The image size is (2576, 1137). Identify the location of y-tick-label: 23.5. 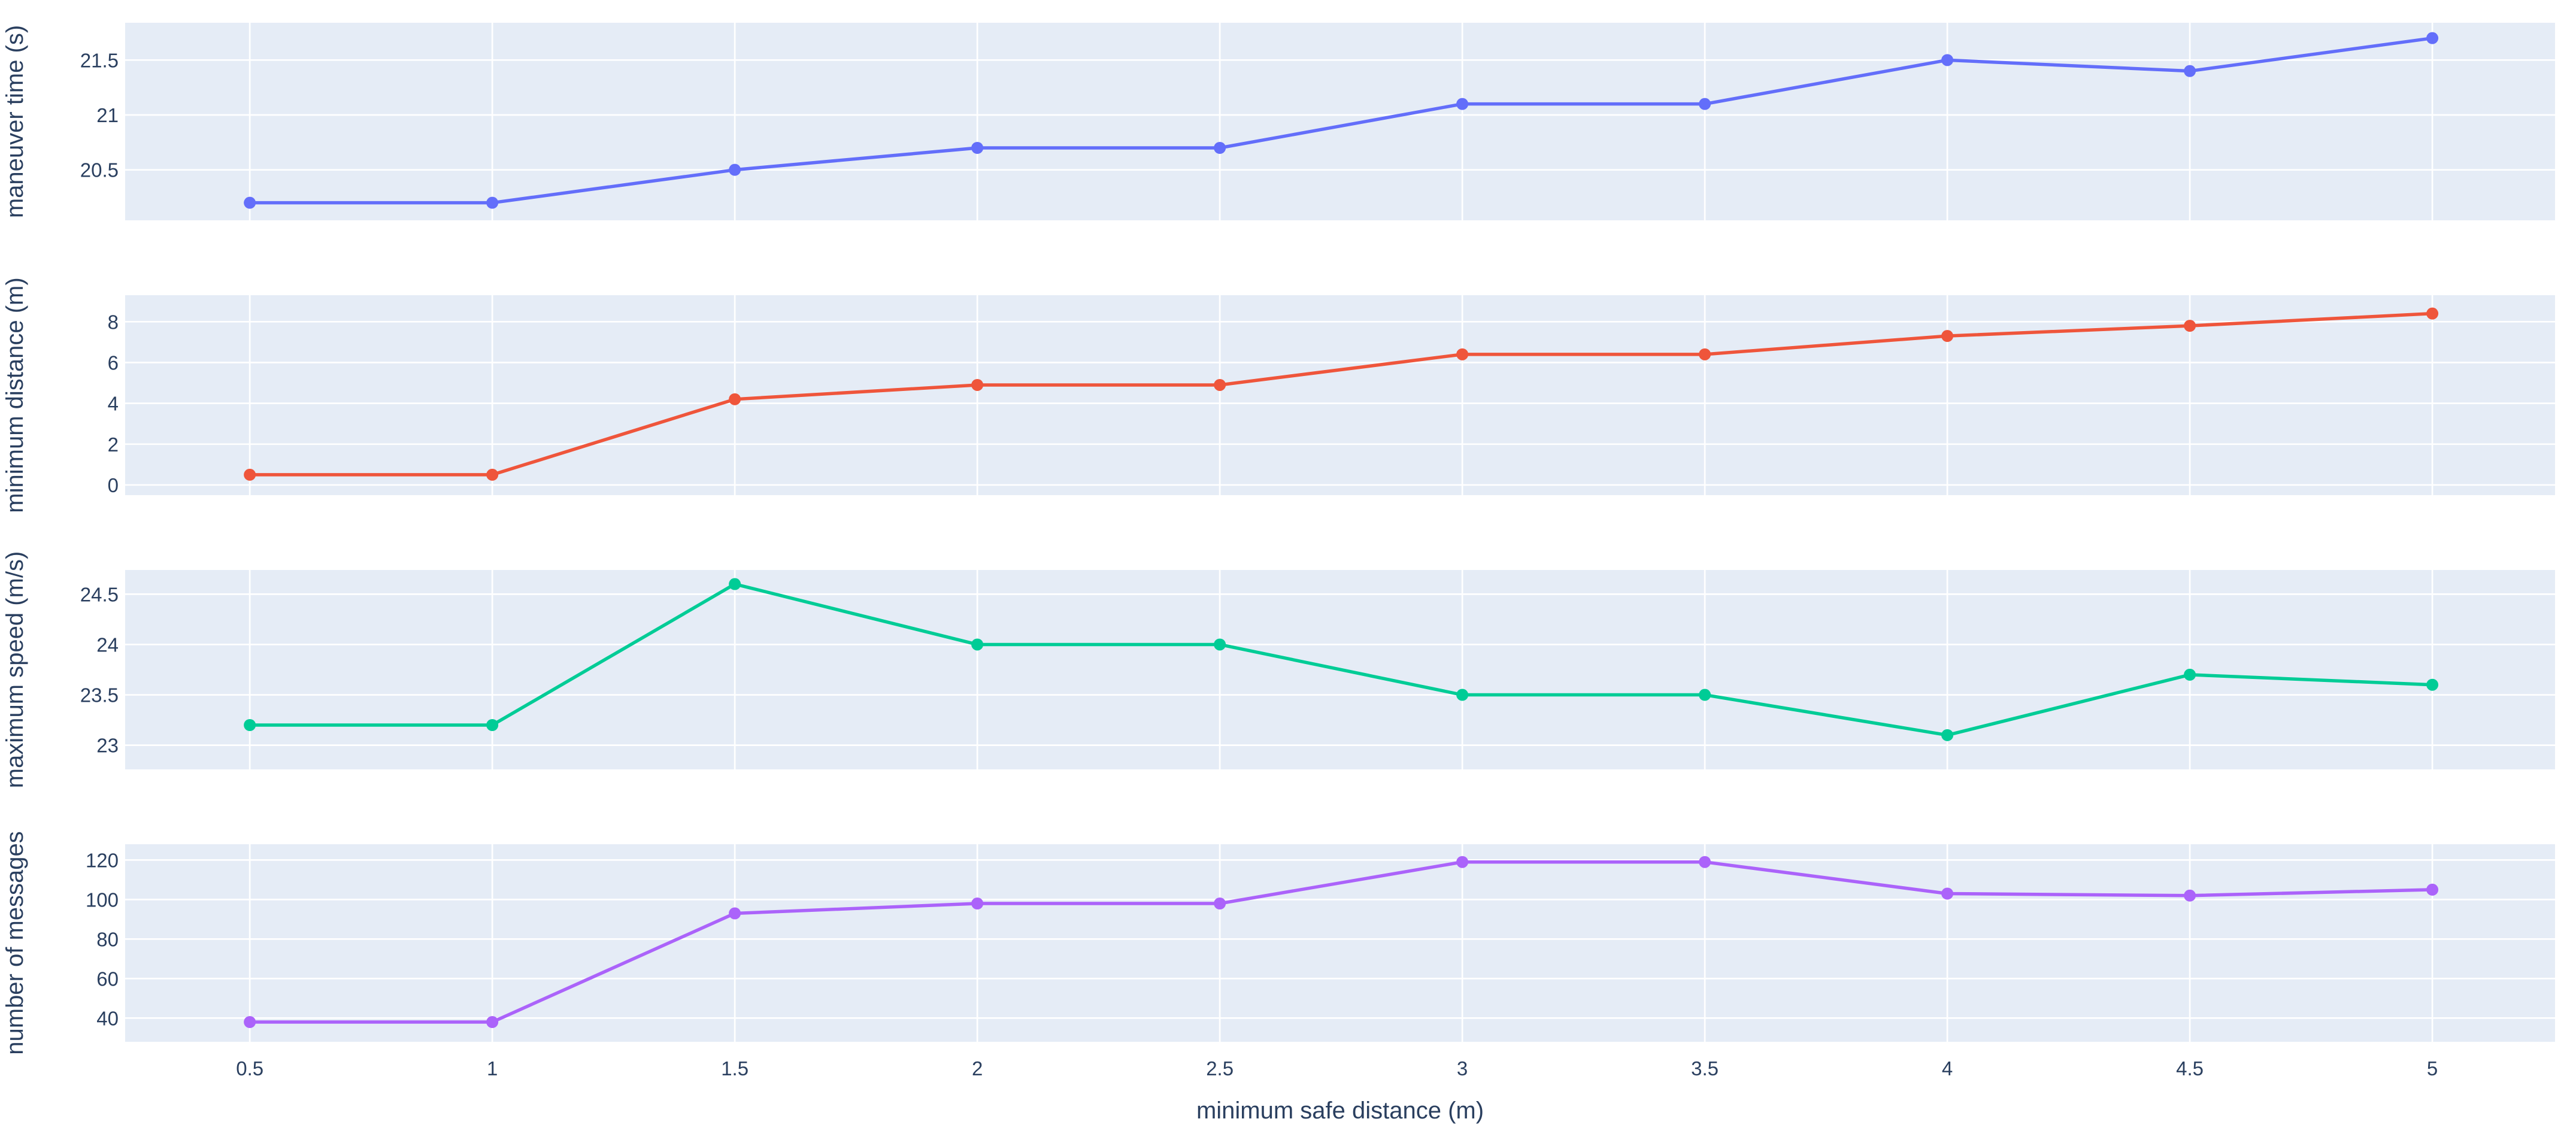
(99, 695).